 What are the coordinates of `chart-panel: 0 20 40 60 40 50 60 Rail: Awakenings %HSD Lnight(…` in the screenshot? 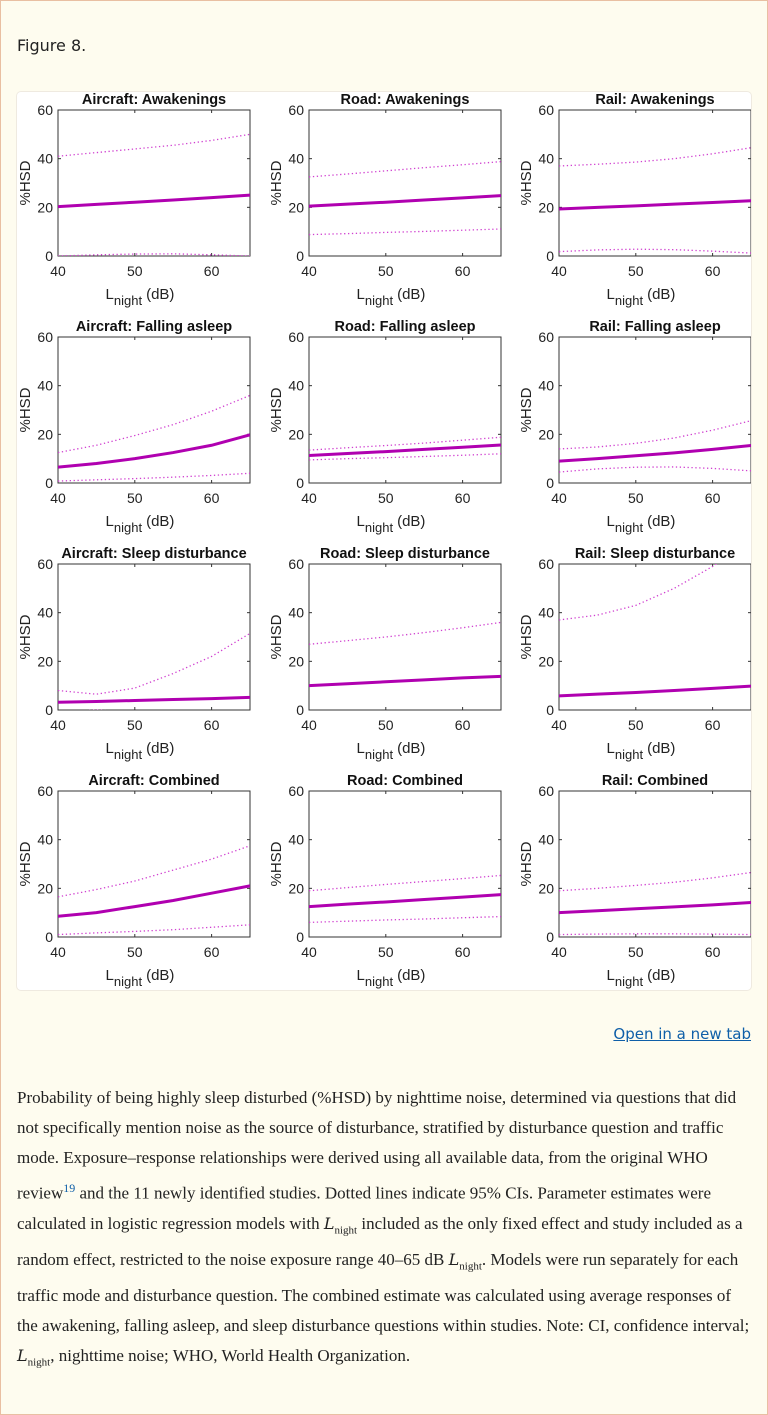 It's located at (634, 200).